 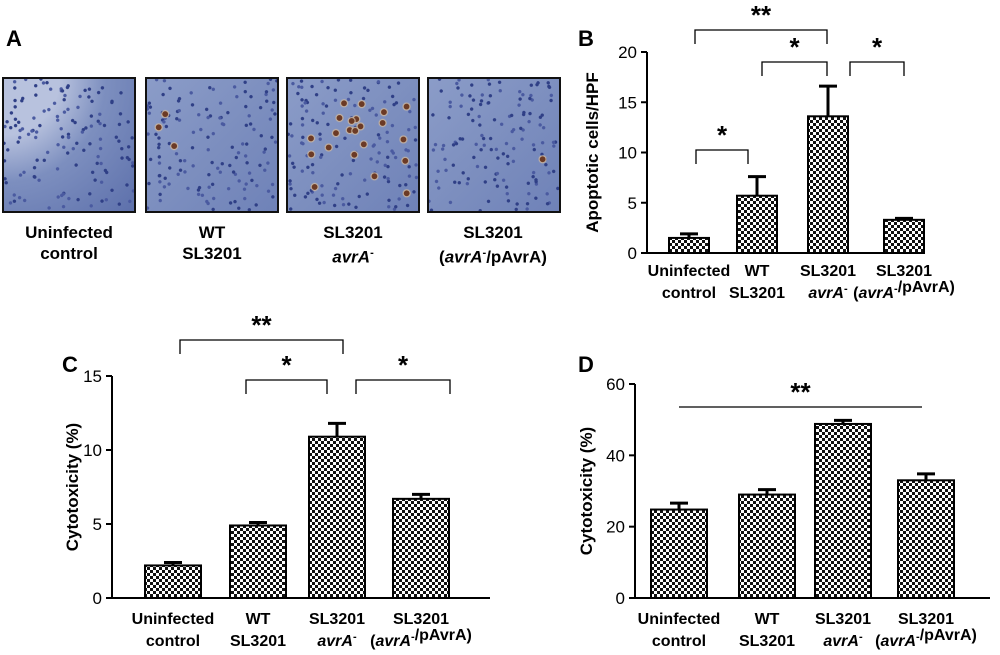 What do you see at coordinates (70, 364) in the screenshot?
I see `panel-label-c: C` at bounding box center [70, 364].